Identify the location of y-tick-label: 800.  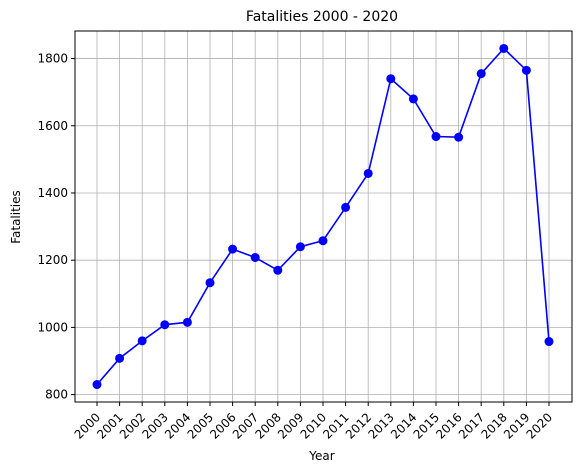
(56, 395).